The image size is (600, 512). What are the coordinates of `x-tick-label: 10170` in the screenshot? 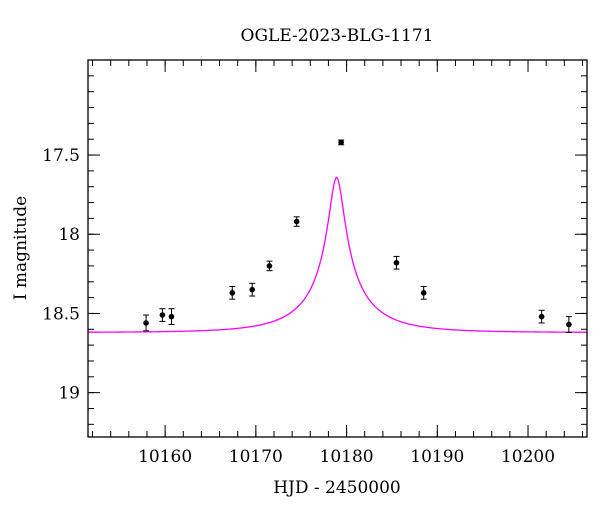 It's located at (256, 457).